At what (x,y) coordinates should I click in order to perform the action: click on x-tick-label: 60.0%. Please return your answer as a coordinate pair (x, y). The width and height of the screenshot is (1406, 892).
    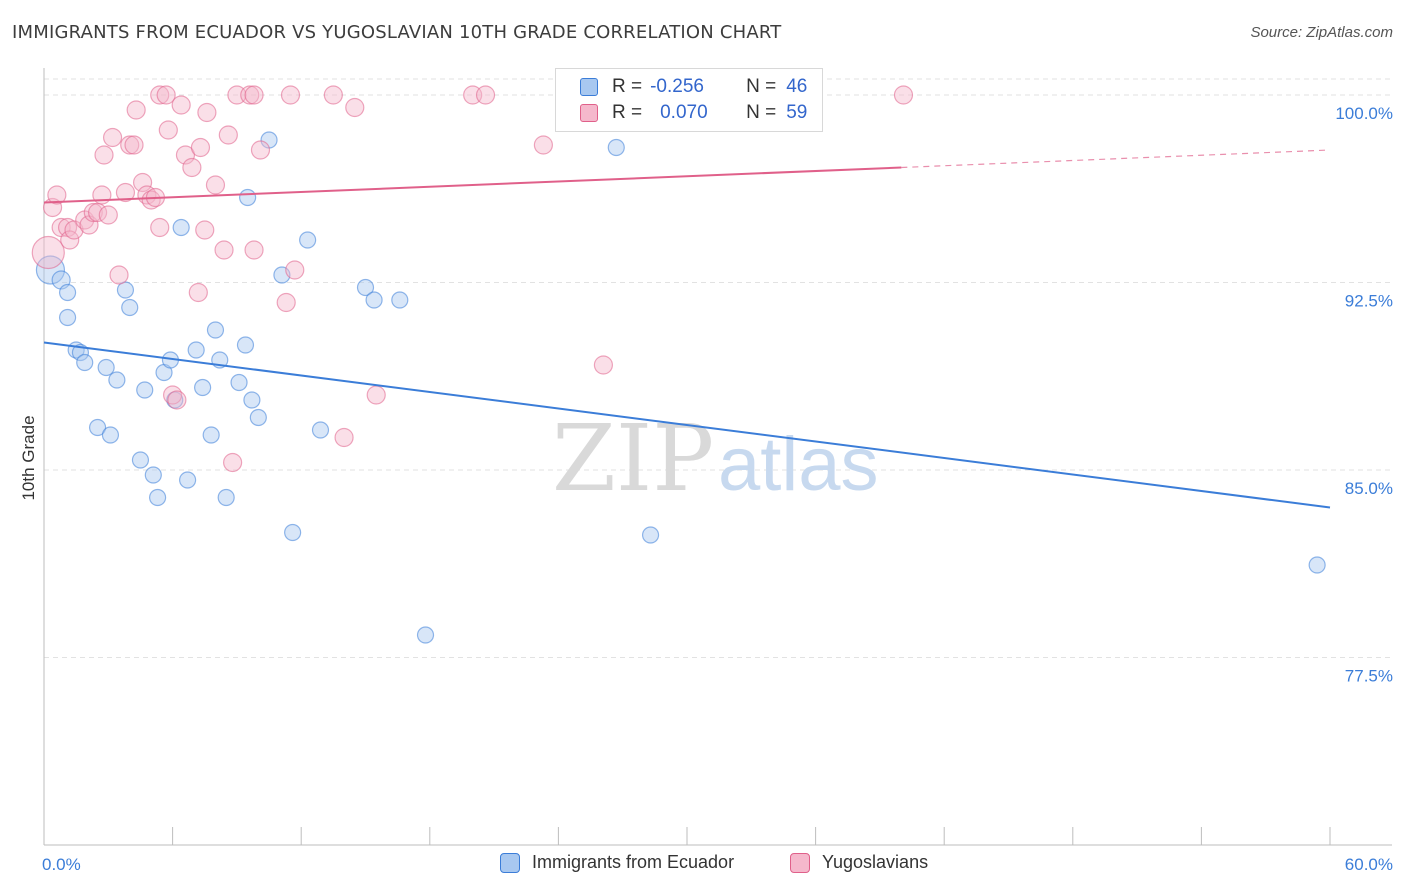
    Looking at the image, I should click on (1369, 864).